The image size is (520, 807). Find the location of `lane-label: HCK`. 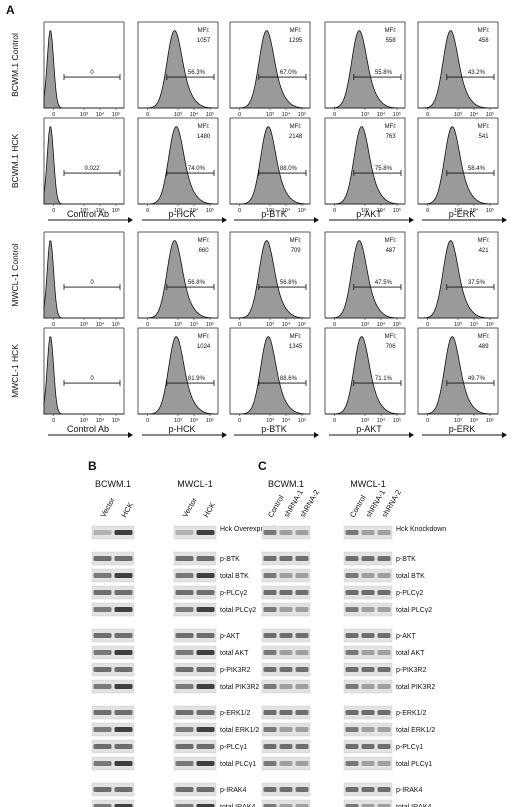

lane-label: HCK is located at coordinates (209, 510).